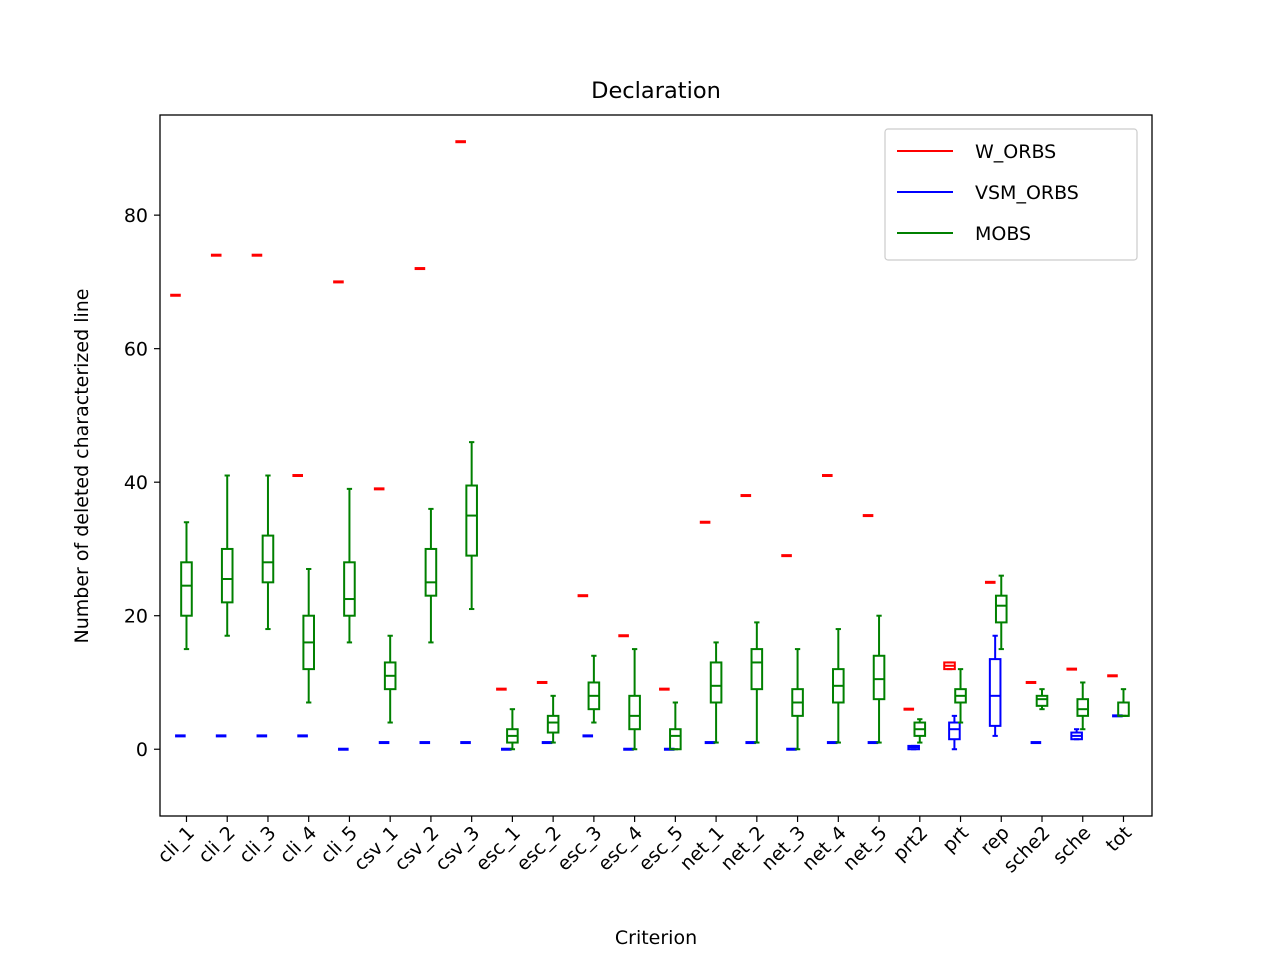  I want to click on box-sche2, so click(1042, 699).